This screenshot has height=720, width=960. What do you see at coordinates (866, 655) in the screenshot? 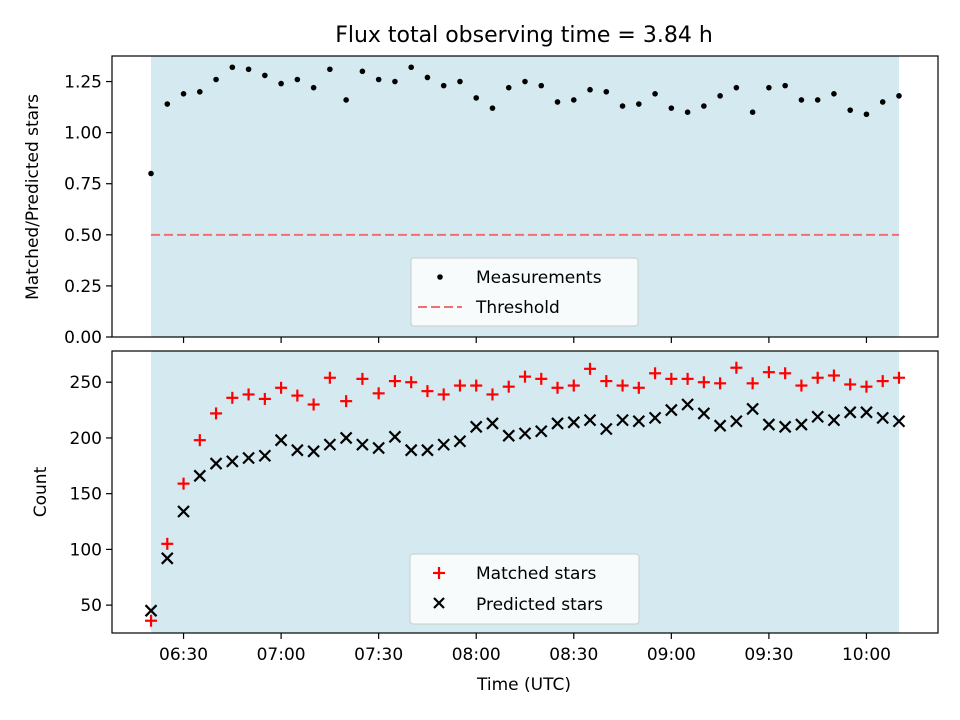
I see `x-tick-label: 10:00` at bounding box center [866, 655].